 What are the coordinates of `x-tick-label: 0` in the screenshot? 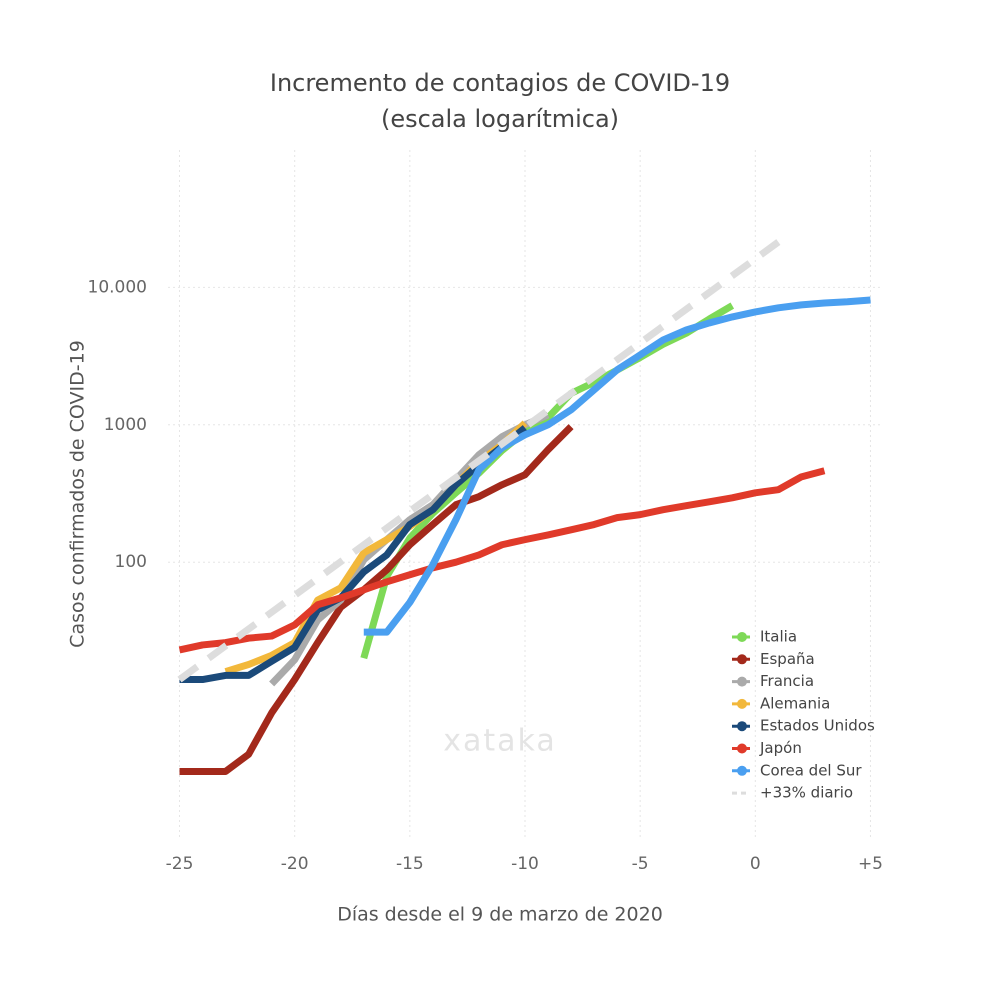 It's located at (755, 864).